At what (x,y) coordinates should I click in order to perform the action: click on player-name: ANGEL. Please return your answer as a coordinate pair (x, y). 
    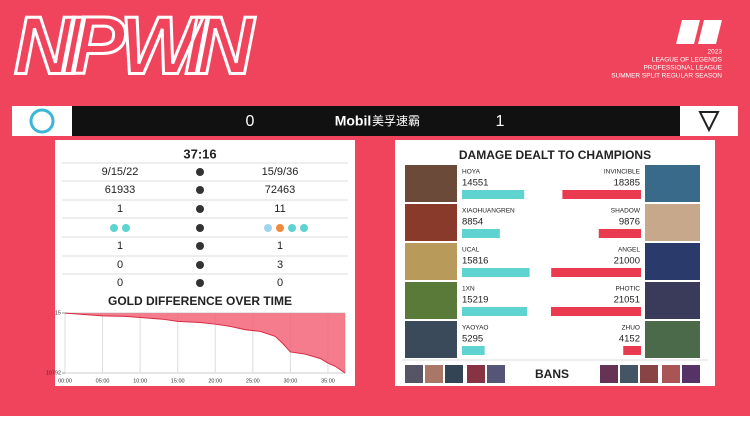
    Looking at the image, I should click on (629, 250).